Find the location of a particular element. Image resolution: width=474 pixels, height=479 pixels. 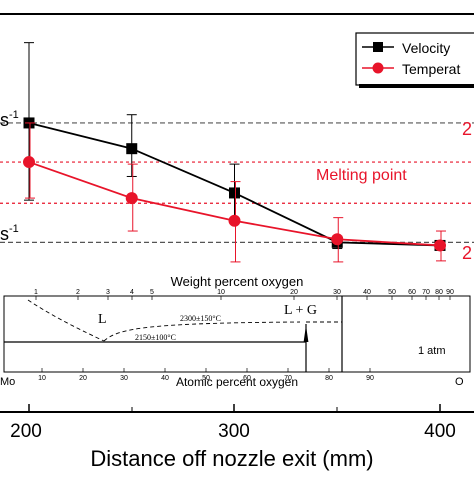

bottom-tick-40: 40 is located at coordinates (165, 378).